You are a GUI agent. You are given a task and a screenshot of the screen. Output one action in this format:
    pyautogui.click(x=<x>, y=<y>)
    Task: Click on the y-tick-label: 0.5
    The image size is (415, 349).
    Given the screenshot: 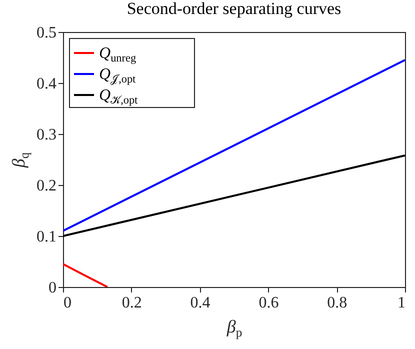 What is the action you would take?
    pyautogui.click(x=46, y=33)
    